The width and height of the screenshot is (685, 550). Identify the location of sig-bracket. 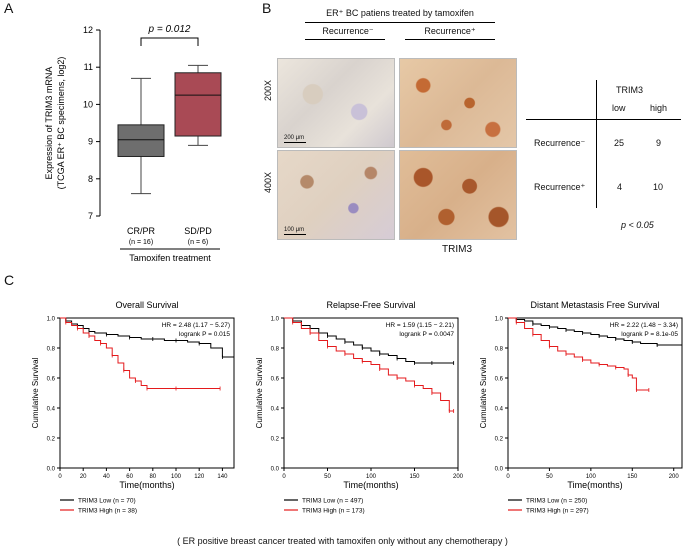
(169, 41).